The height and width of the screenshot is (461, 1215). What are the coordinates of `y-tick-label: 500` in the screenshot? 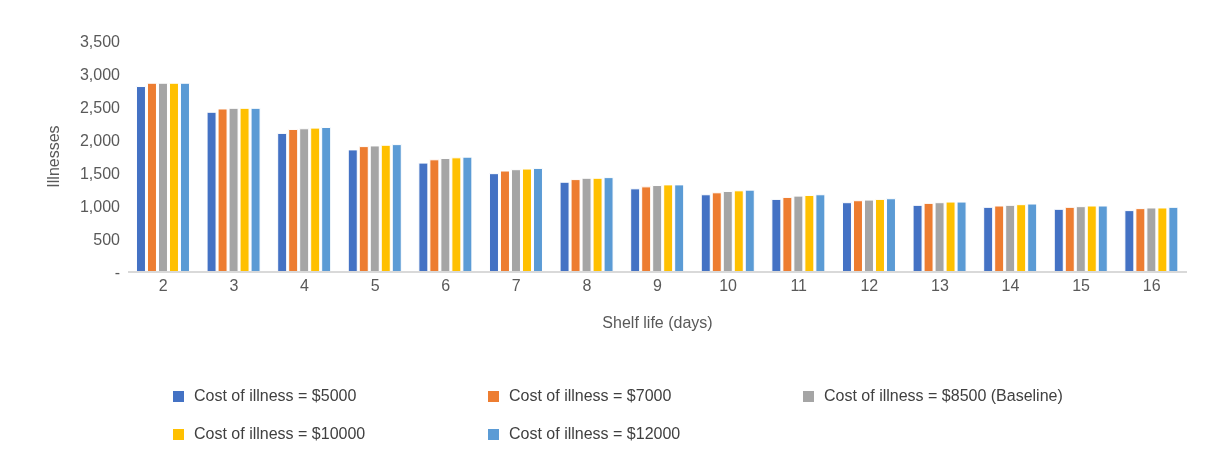 It's located at (107, 239).